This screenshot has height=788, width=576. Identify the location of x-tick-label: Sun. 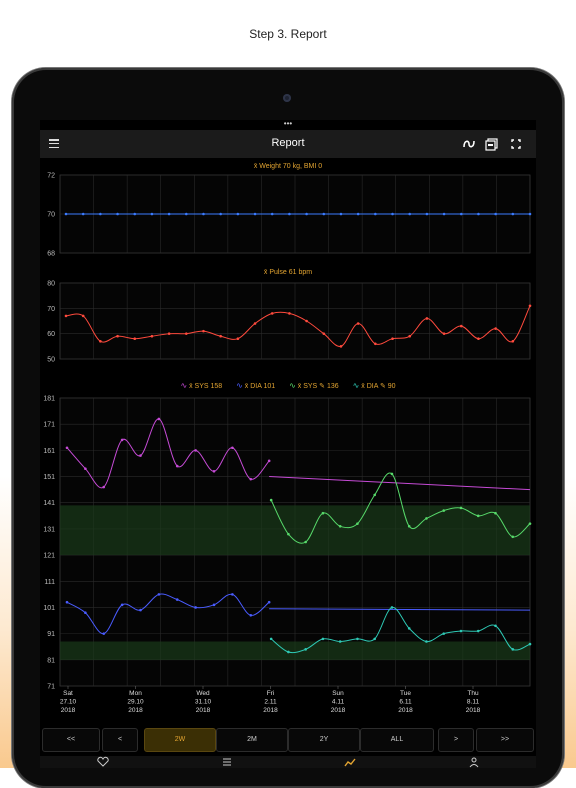
(338, 693).